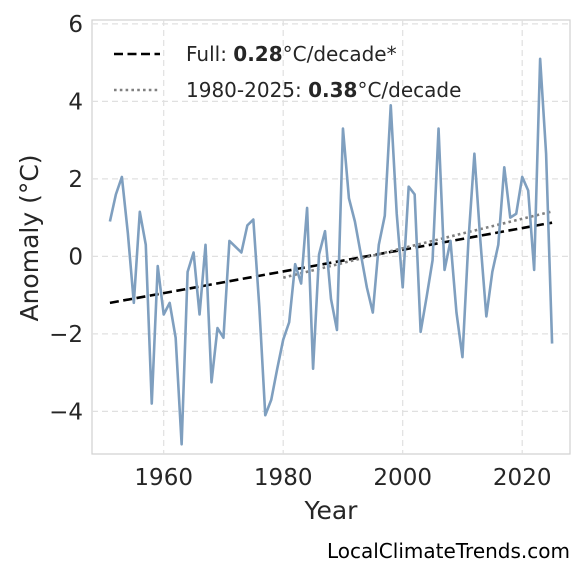  What do you see at coordinates (209, 54) in the screenshot?
I see `legend-full-prefix: Full:` at bounding box center [209, 54].